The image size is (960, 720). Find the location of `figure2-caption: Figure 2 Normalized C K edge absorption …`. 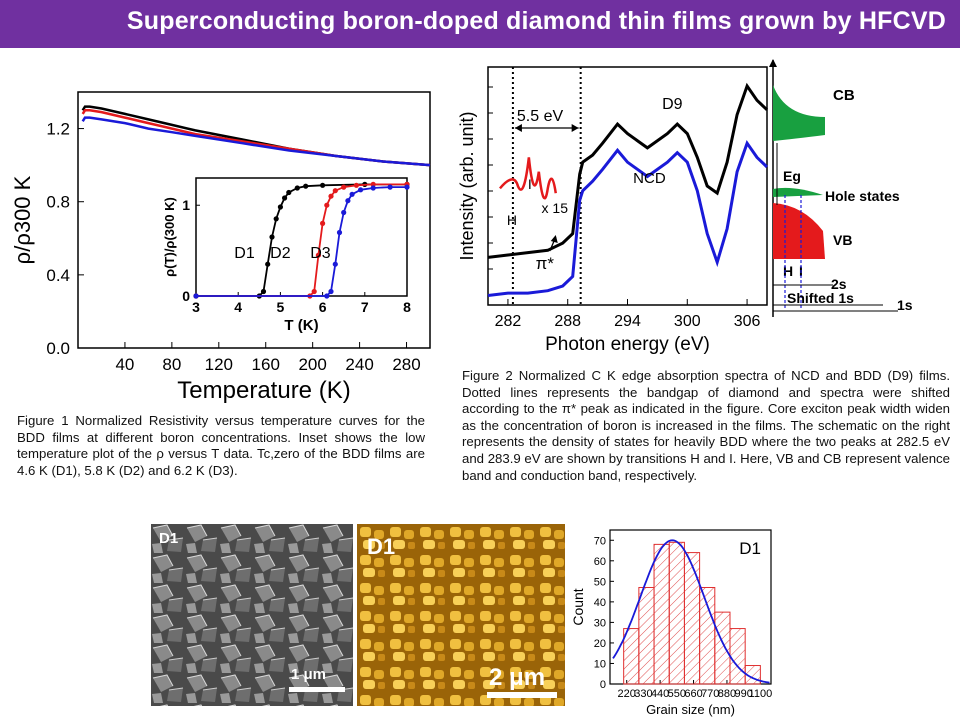

figure2-caption: Figure 2 Normalized C K edge absorption … is located at coordinates (706, 425).